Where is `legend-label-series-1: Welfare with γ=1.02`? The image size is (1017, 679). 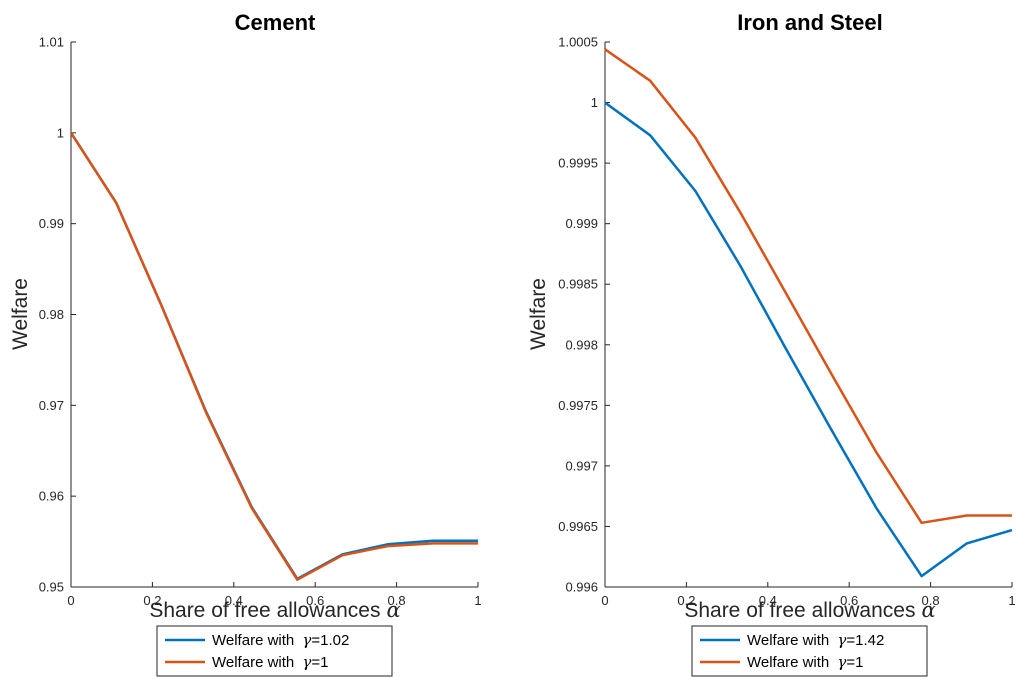
legend-label-series-1: Welfare with γ=1.02 is located at coordinates (280, 640).